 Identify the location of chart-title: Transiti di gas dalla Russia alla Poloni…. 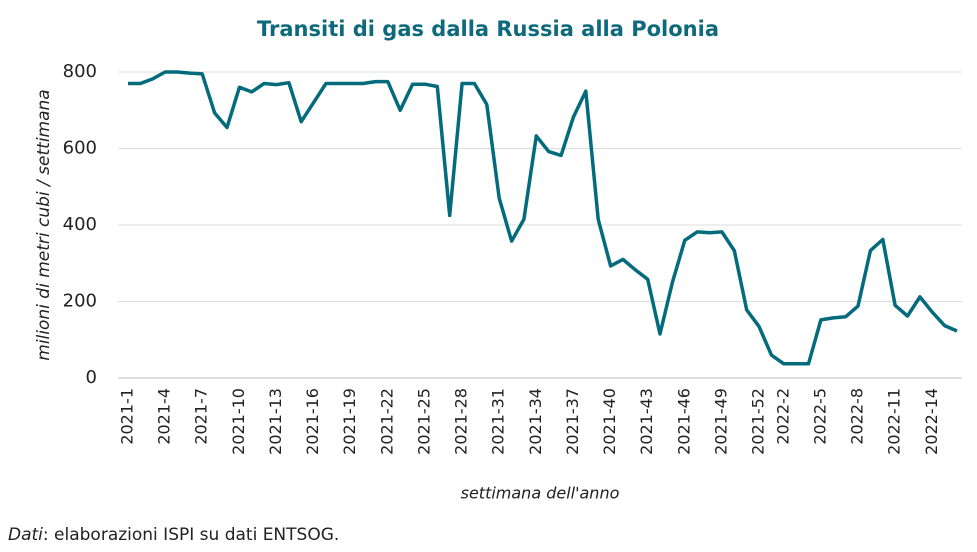
(488, 29).